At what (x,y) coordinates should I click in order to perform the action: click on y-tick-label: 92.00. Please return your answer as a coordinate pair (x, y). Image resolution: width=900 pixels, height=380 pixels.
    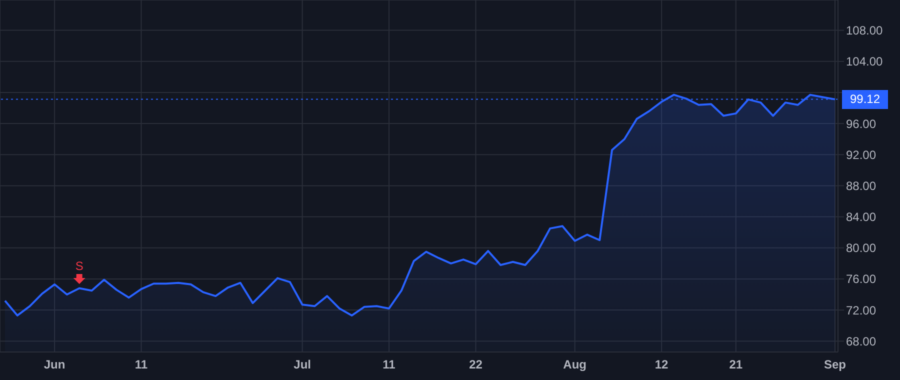
    Looking at the image, I should click on (861, 155).